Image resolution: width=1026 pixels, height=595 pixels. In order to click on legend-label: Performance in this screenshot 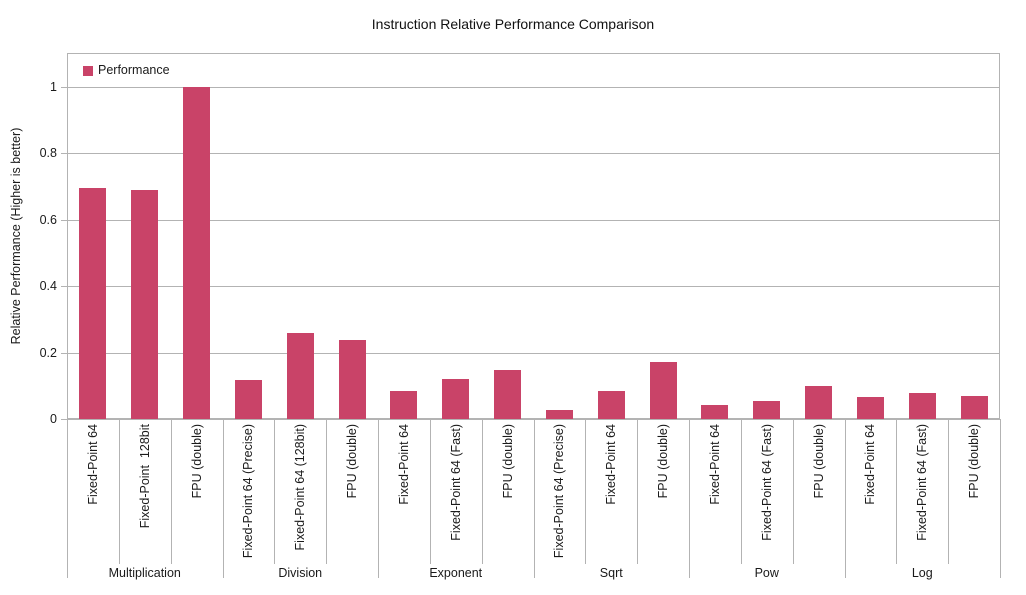, I will do `click(134, 70)`.